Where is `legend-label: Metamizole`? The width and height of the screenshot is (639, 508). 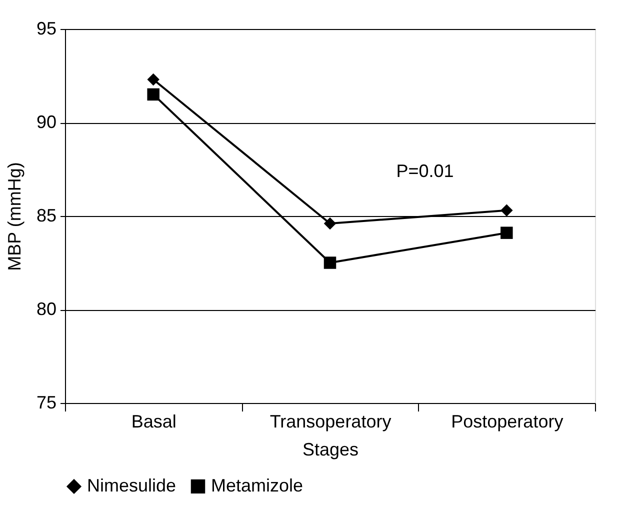
legend-label: Metamizole is located at coordinates (257, 485).